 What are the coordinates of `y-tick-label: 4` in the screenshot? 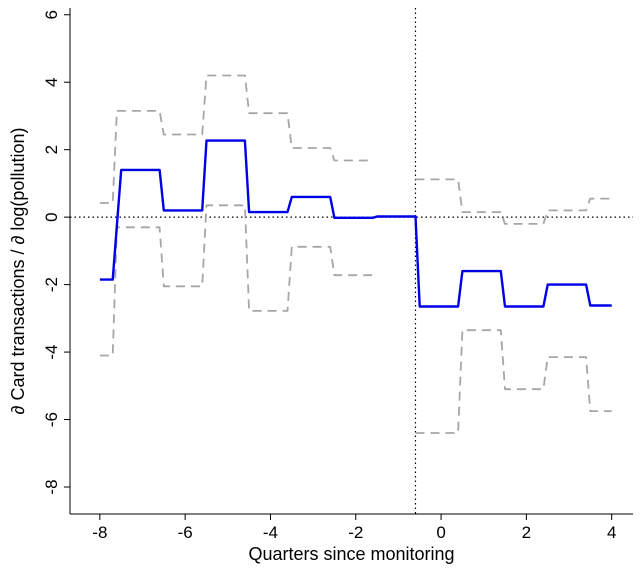 It's located at (51, 81).